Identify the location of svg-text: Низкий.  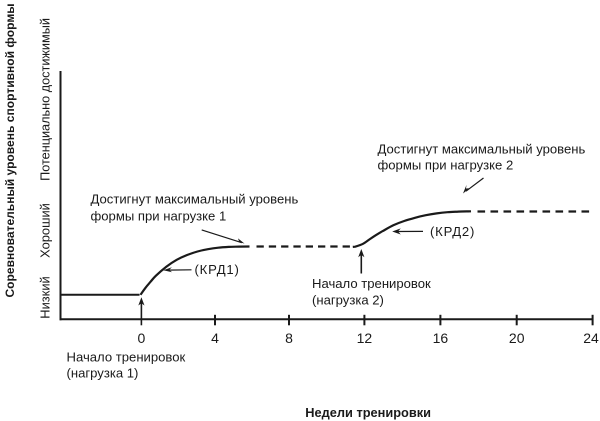
(45, 297).